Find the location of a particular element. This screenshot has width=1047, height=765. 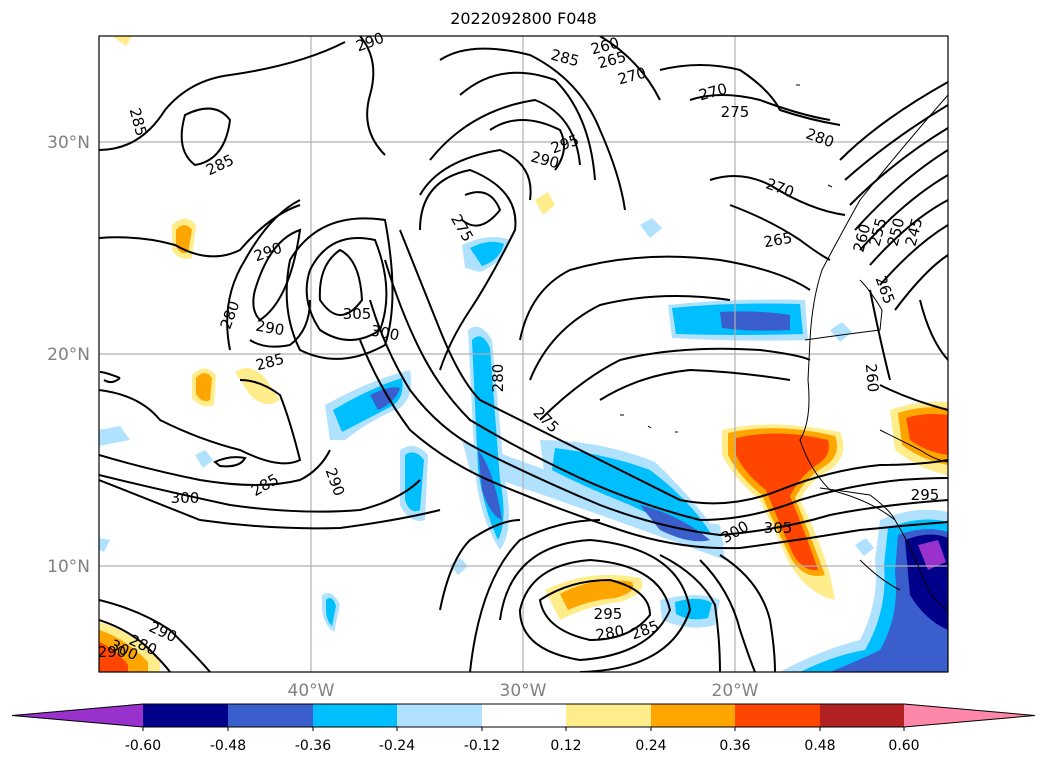

colorbar-label: 0.24 is located at coordinates (650, 746).